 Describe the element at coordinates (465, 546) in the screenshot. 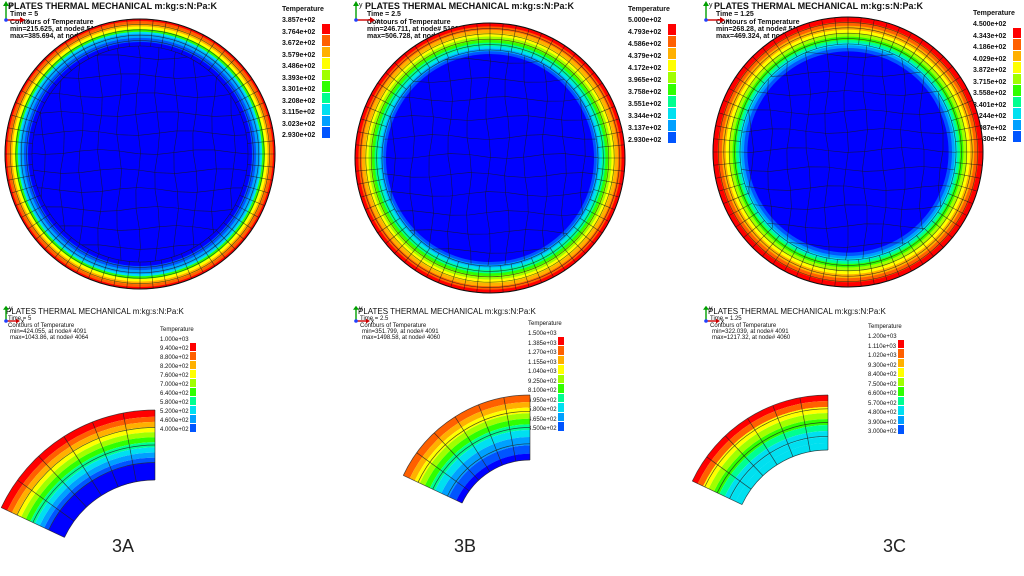

I see `caption-3b: 3B` at that location.